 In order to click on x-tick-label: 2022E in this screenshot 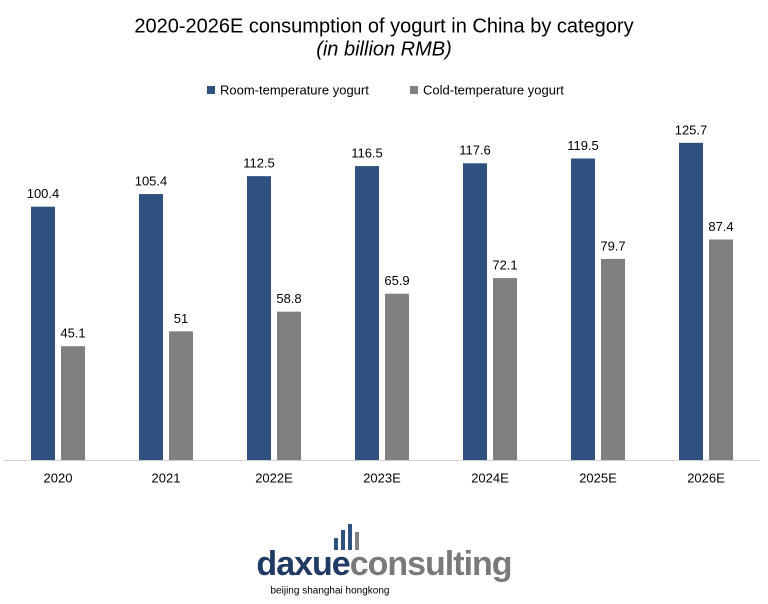, I will do `click(274, 477)`.